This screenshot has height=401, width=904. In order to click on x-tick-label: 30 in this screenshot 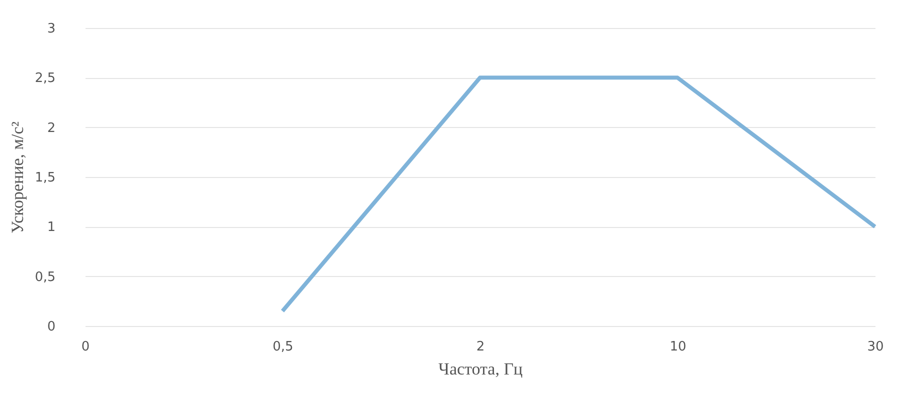, I will do `click(875, 347)`.